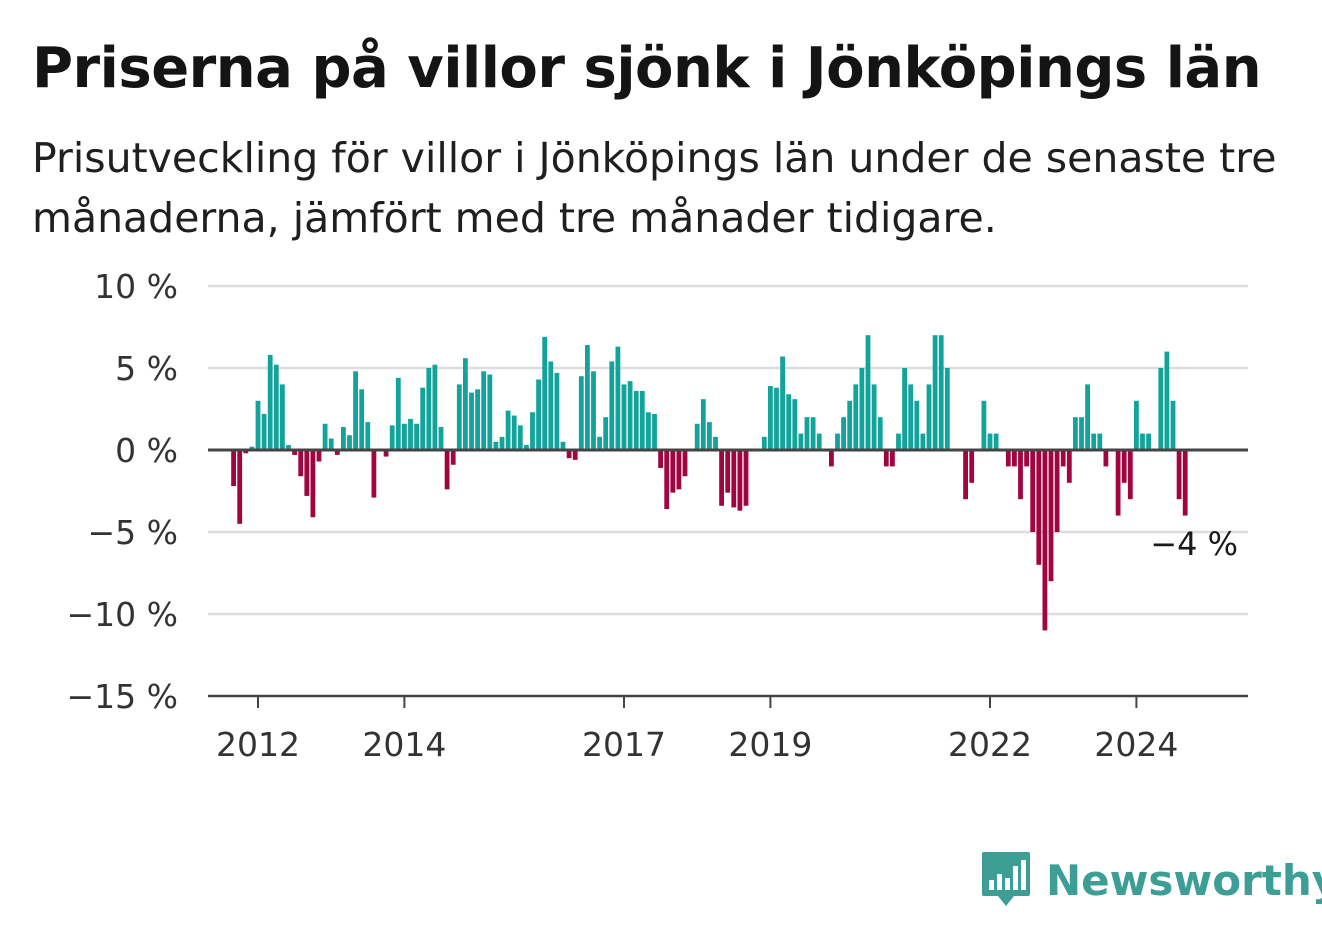 This screenshot has height=939, width=1322. Describe the element at coordinates (1184, 880) in the screenshot. I see `brand-name: Newsworthy` at that location.